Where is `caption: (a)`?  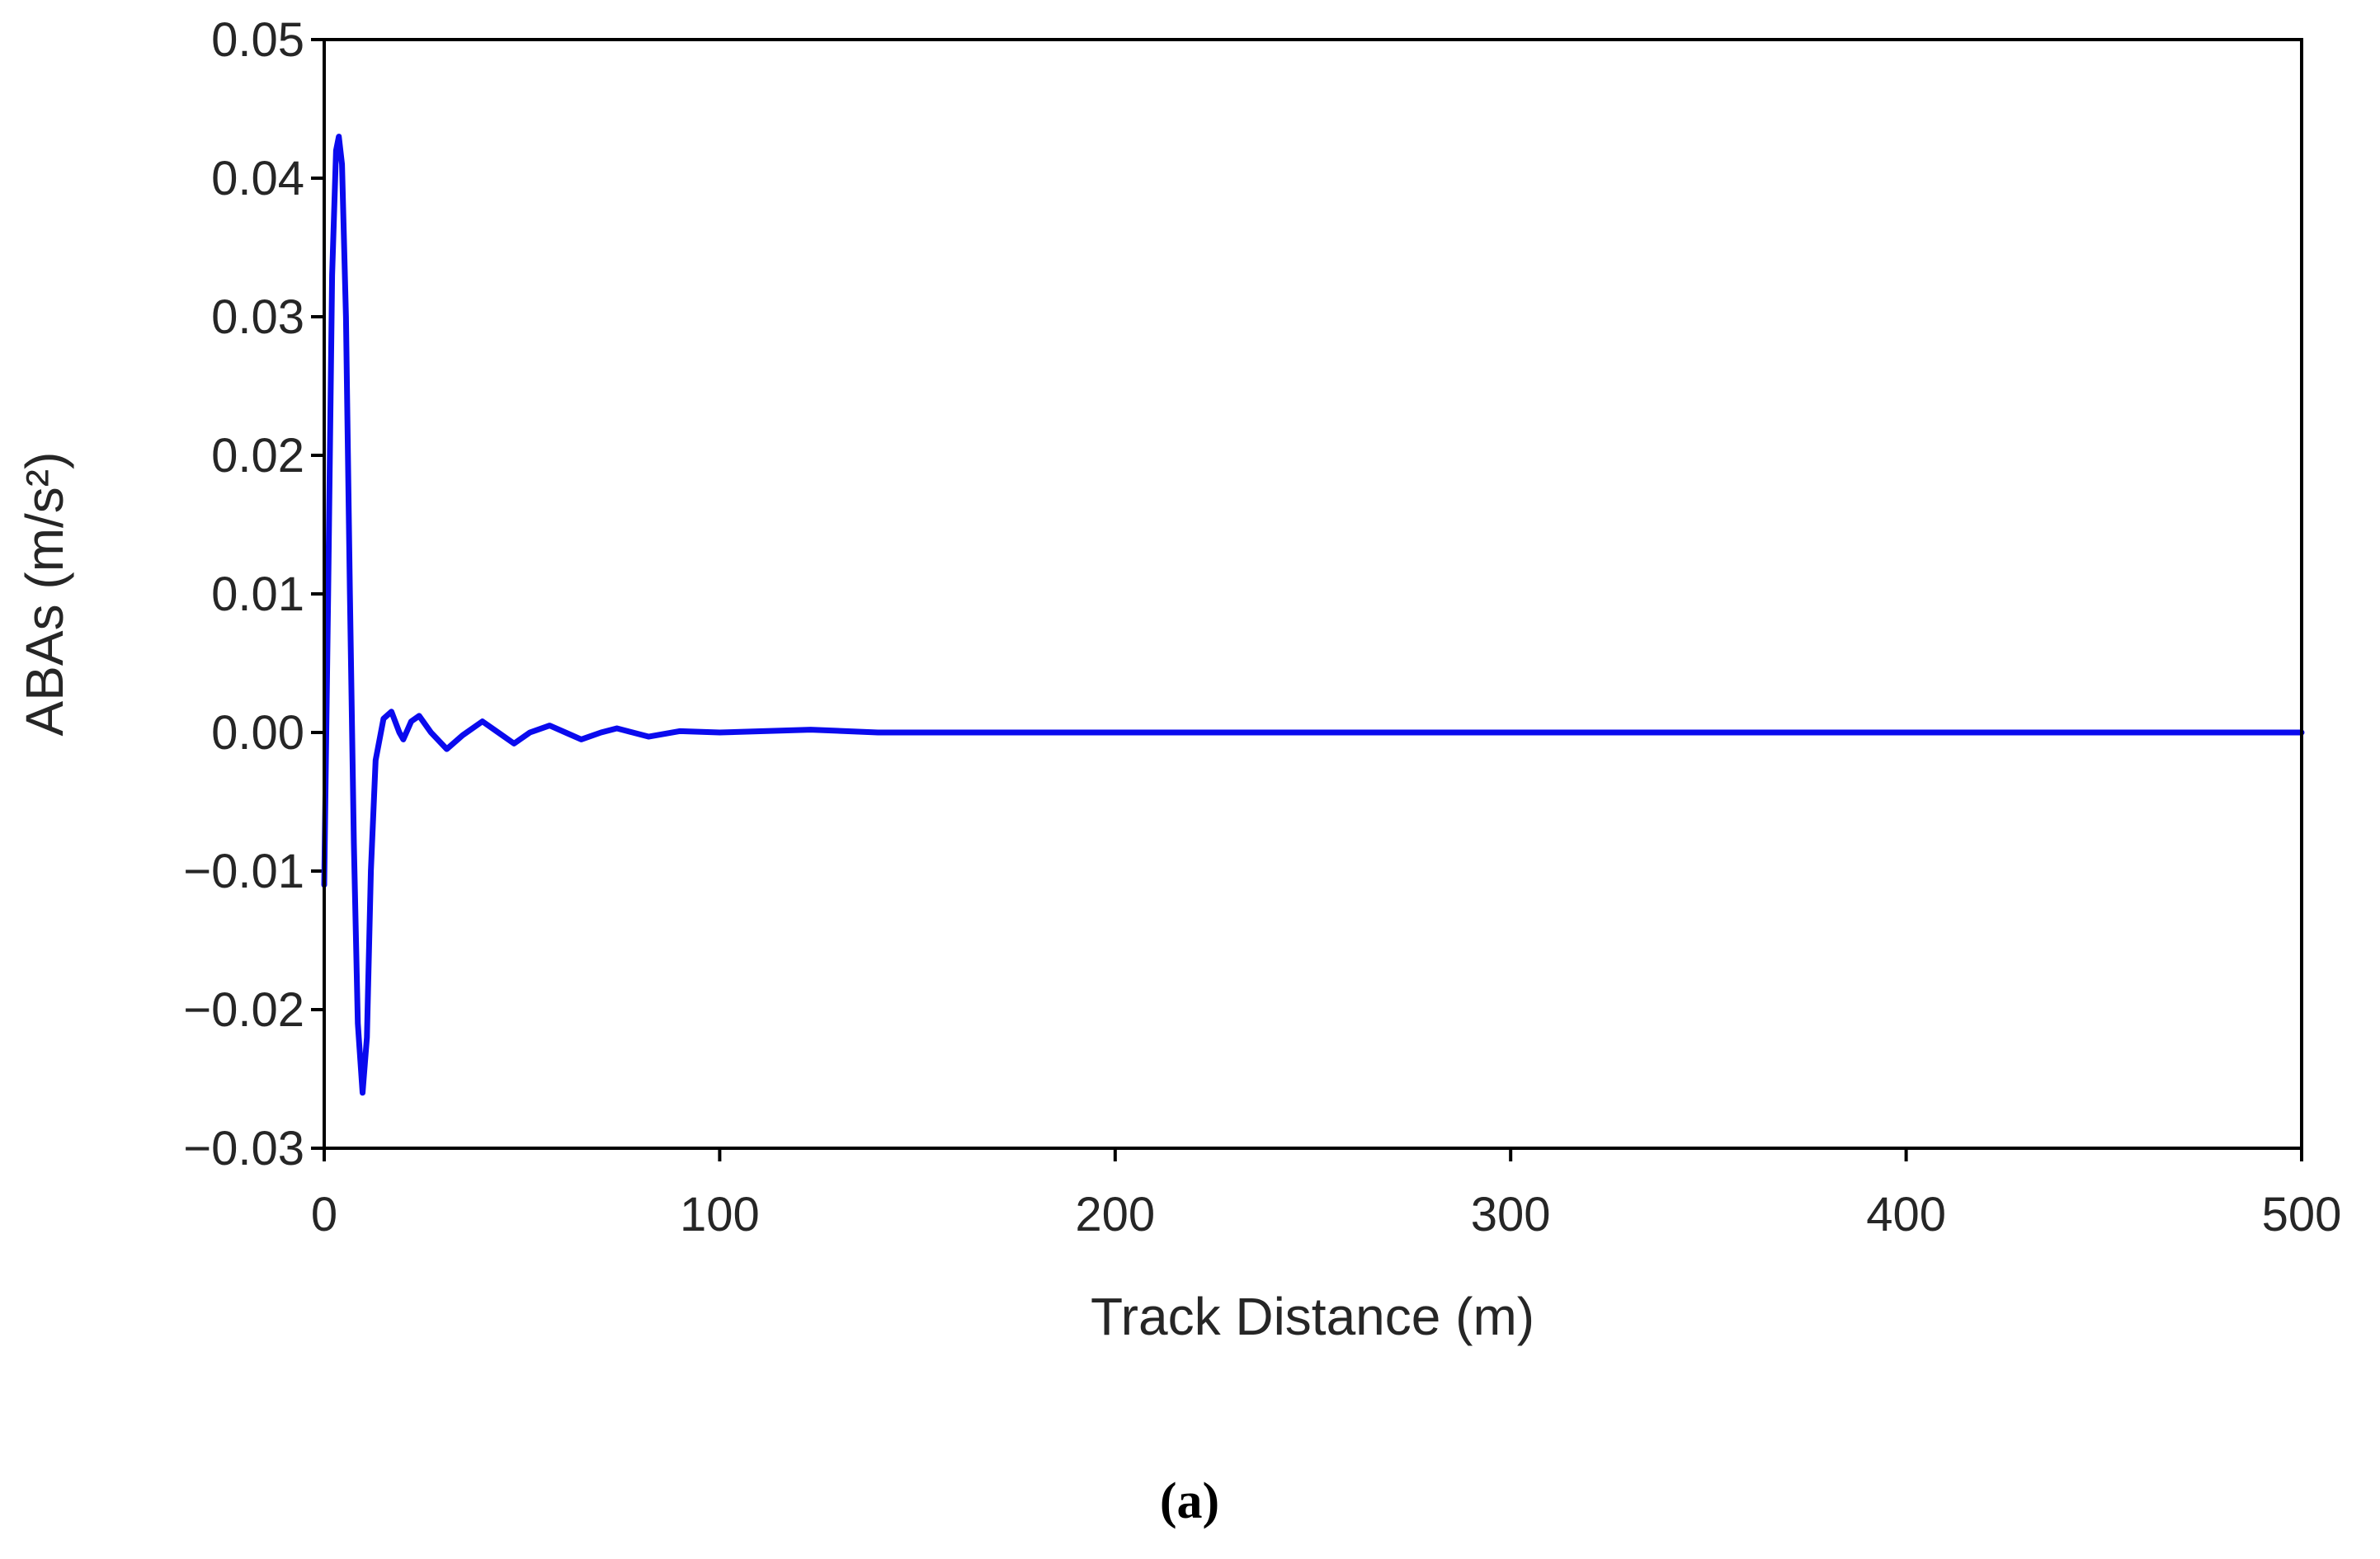
caption: (a) is located at coordinates (1189, 1501).